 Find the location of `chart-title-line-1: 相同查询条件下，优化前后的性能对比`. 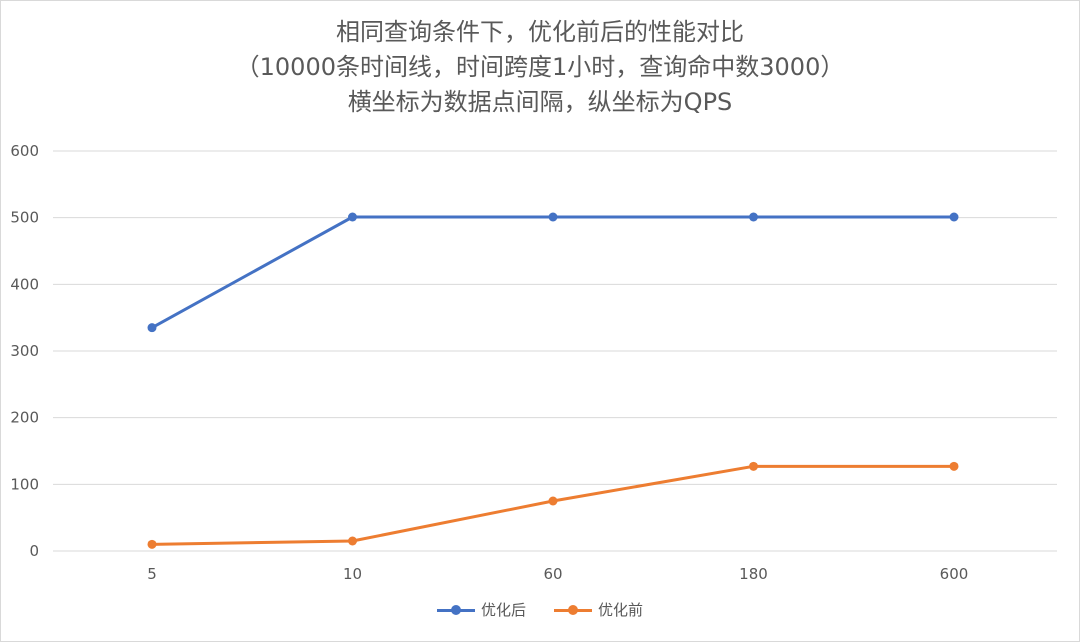

chart-title-line-1: 相同查询条件下，优化前后的性能对比 is located at coordinates (540, 32).